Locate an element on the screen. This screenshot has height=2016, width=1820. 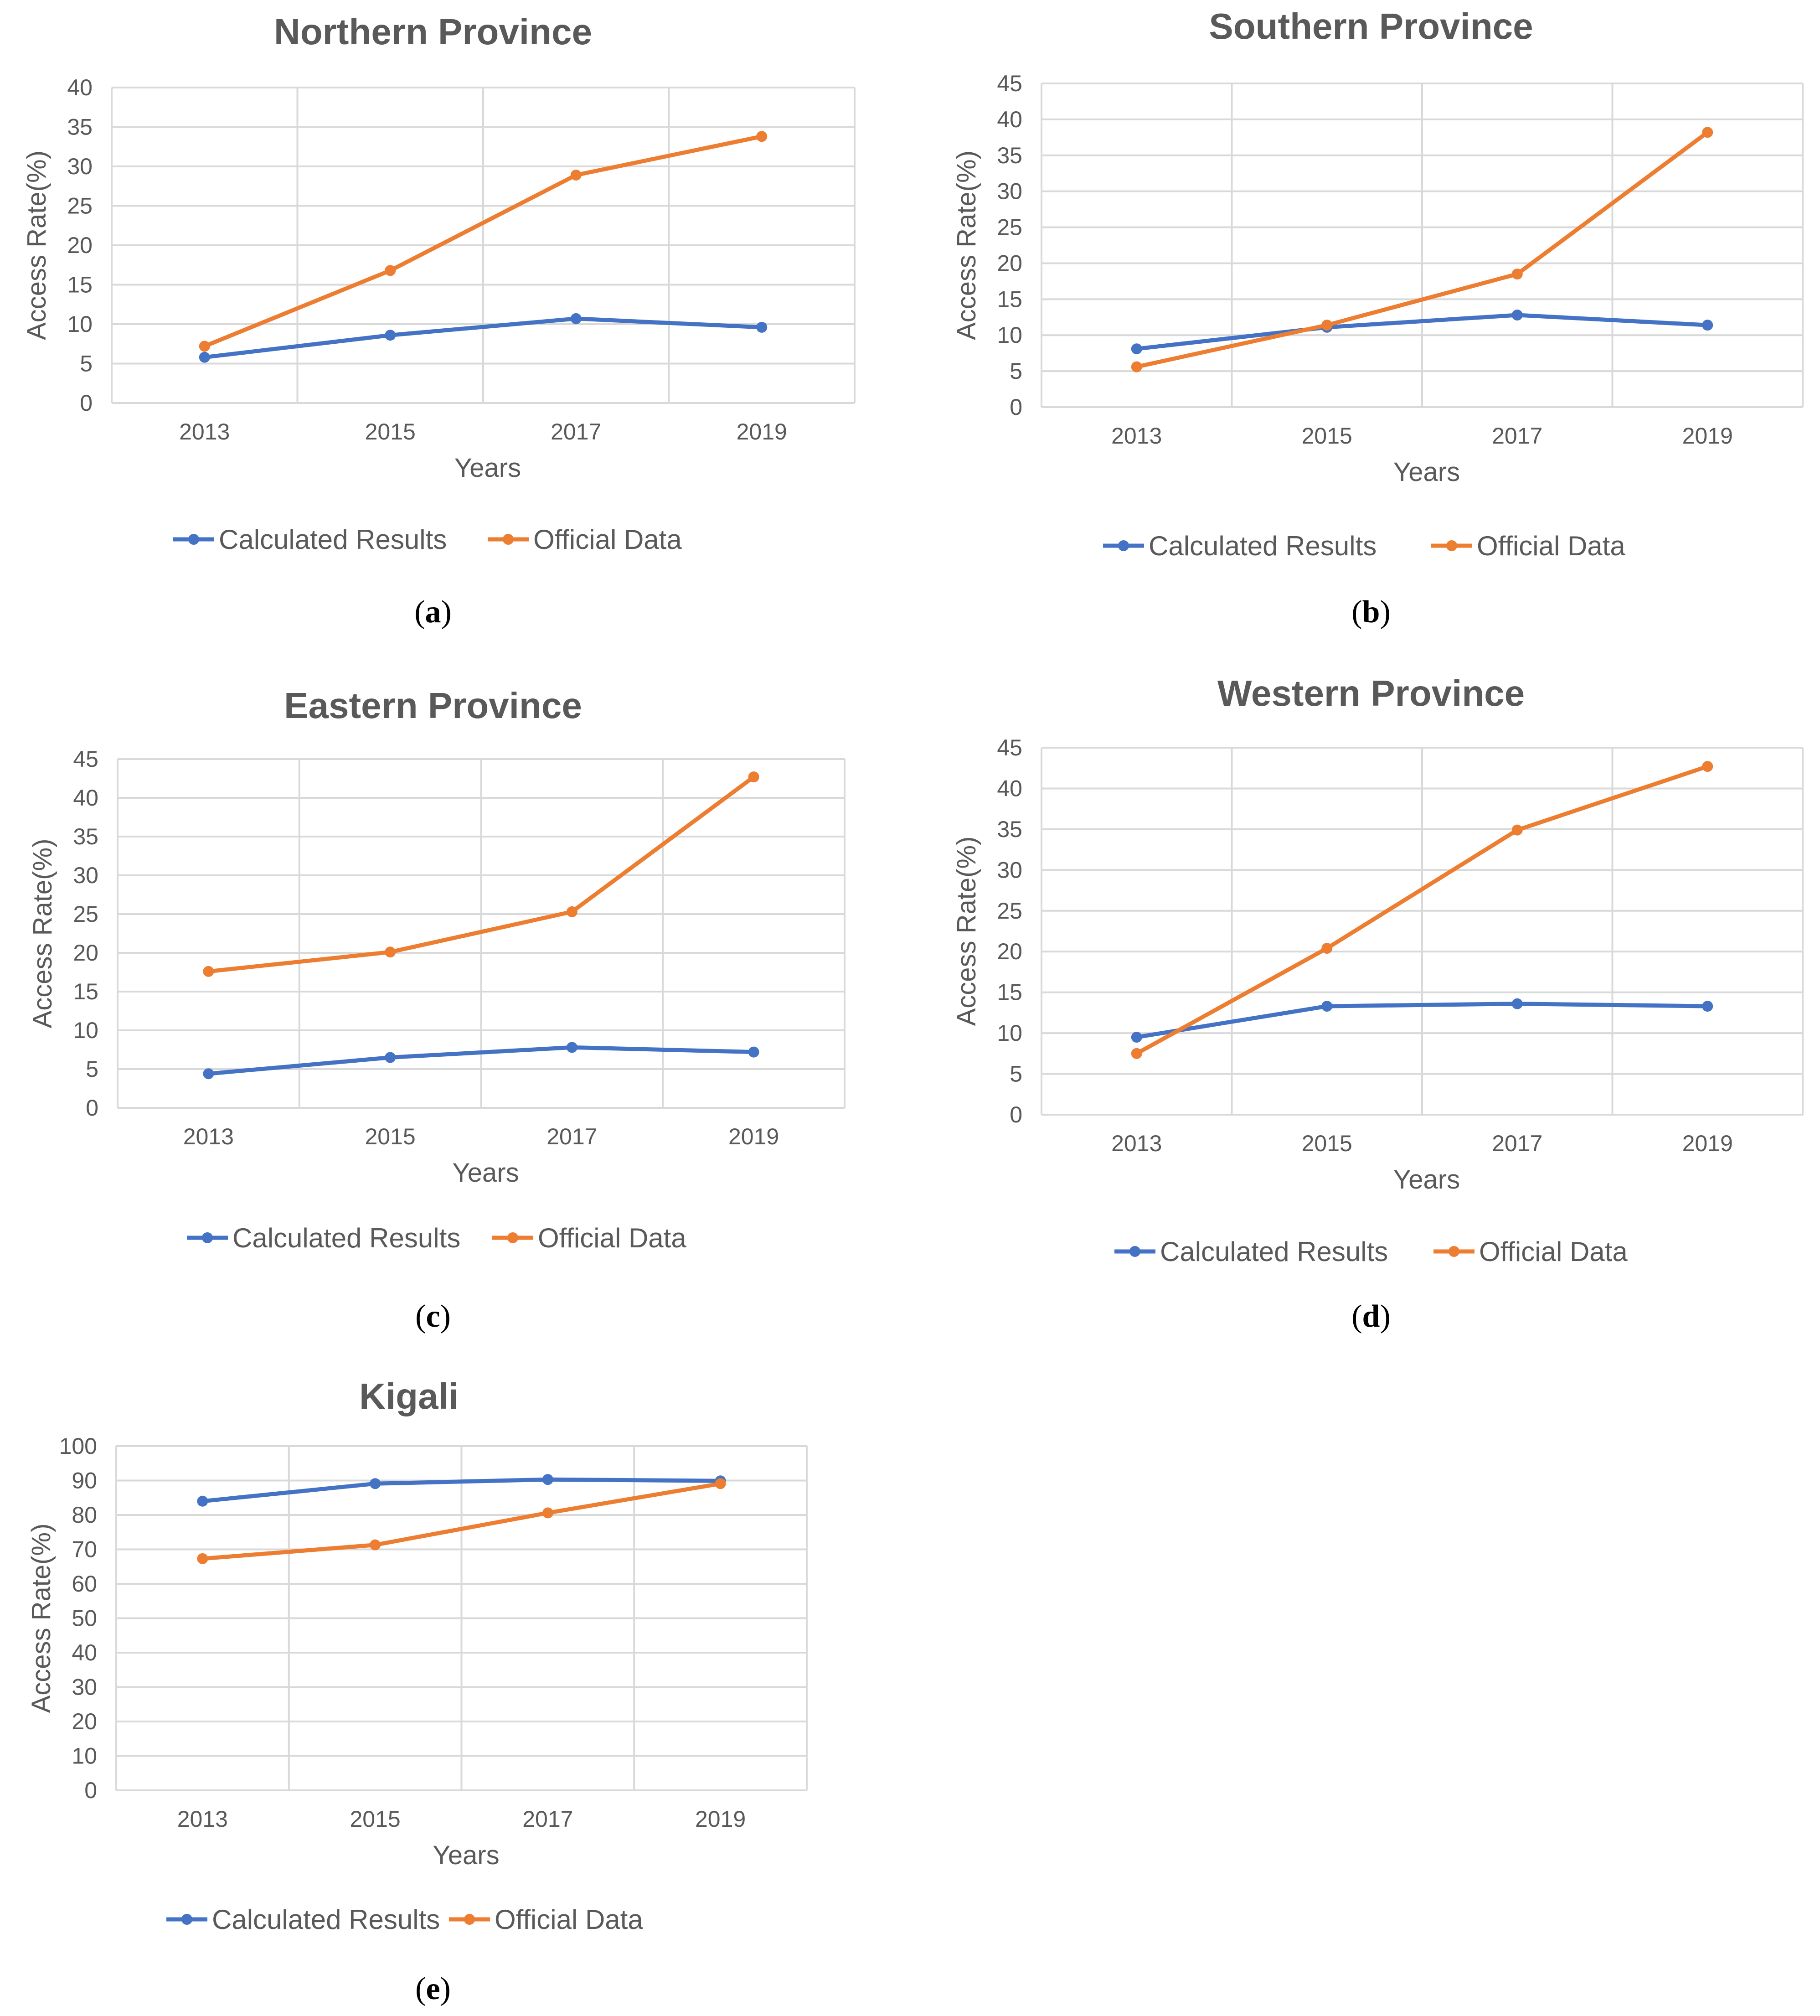
panel-caption: (c) is located at coordinates (433, 1316).